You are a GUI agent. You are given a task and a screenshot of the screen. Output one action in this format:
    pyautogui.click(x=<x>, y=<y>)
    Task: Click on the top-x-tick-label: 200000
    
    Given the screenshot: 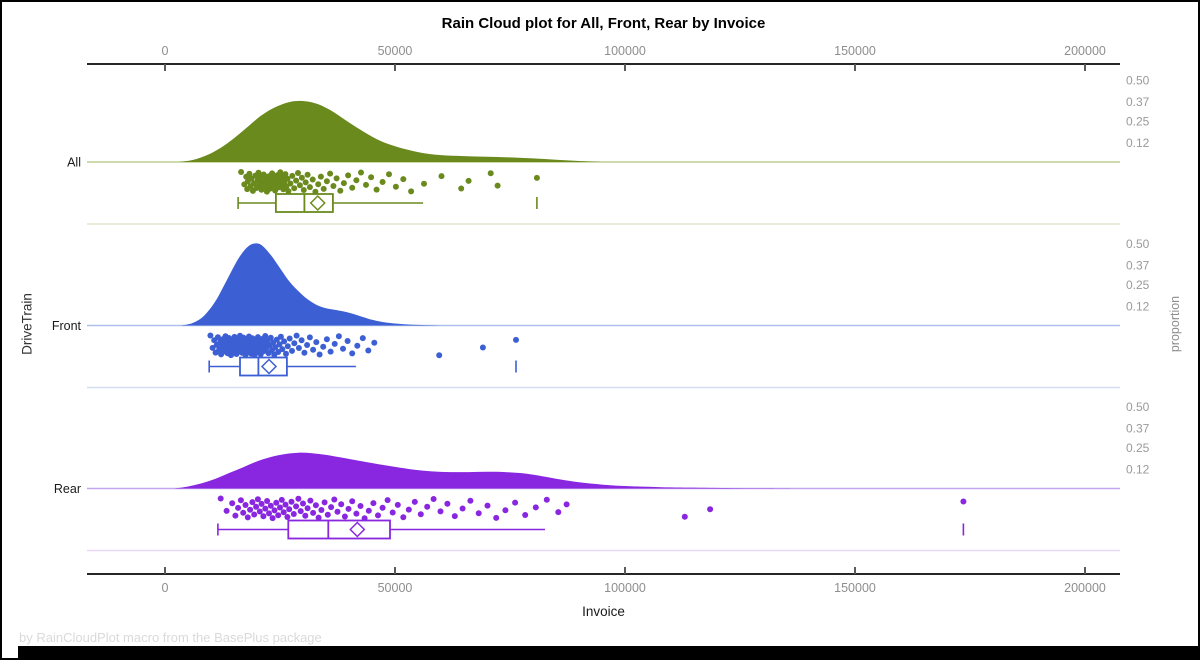 What is the action you would take?
    pyautogui.click(x=1085, y=51)
    